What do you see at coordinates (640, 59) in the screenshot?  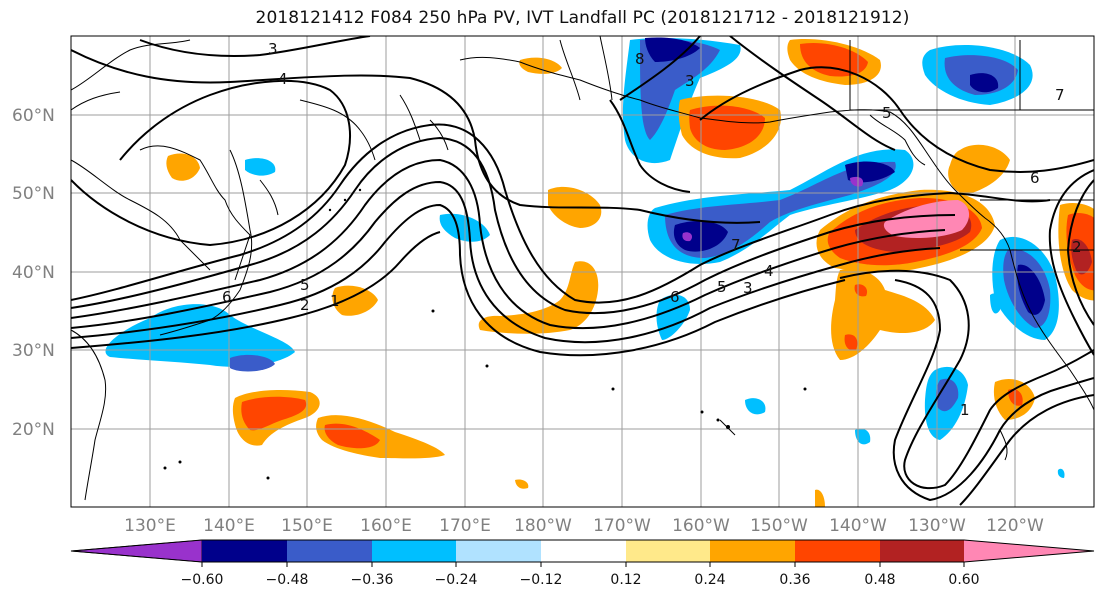 I see `contour-label: 8` at bounding box center [640, 59].